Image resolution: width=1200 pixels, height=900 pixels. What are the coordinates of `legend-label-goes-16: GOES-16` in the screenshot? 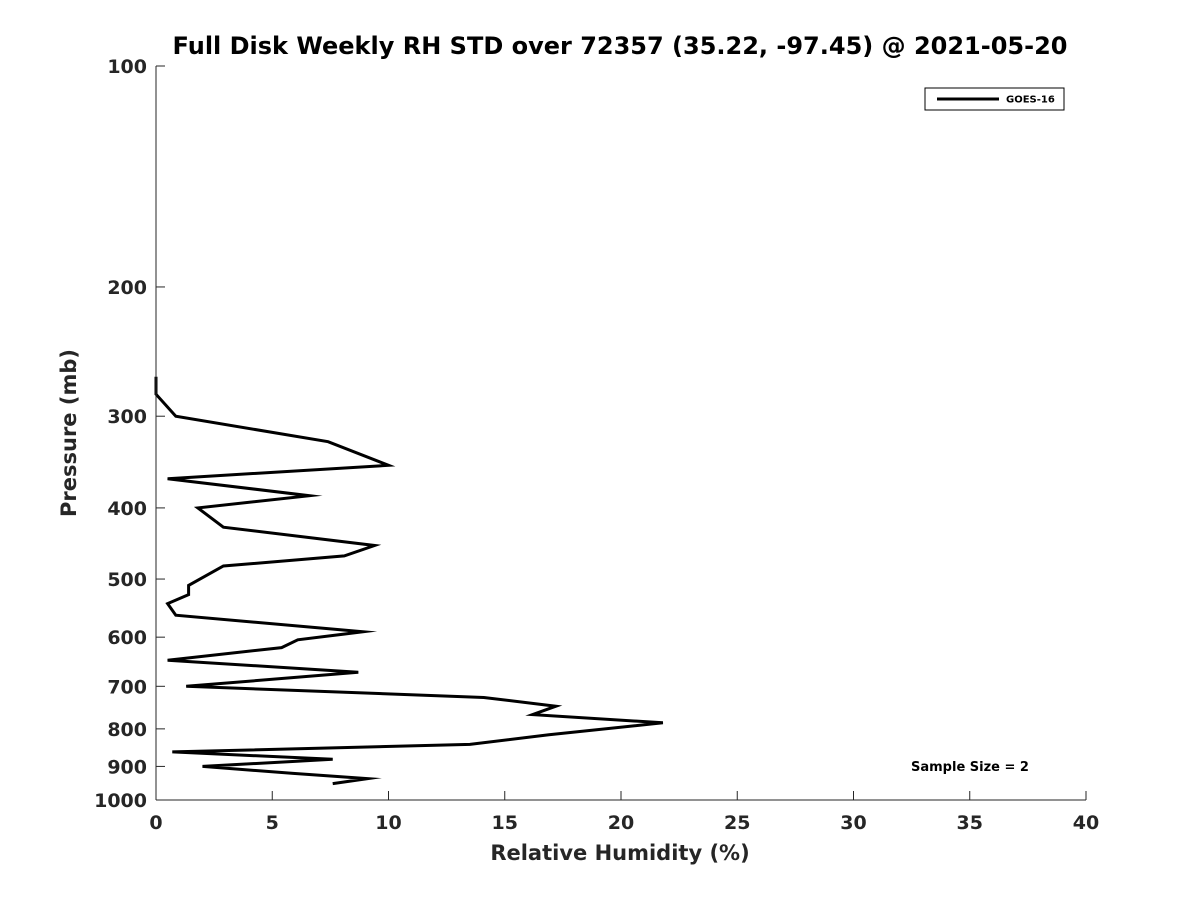 It's located at (1030, 100).